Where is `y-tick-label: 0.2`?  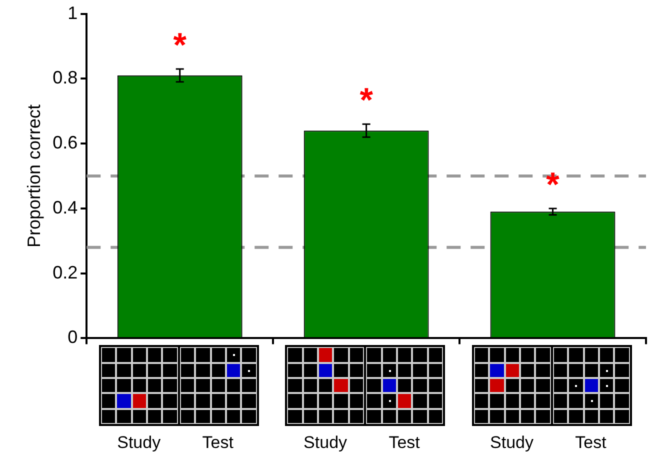 y-tick-label: 0.2 is located at coordinates (65, 272).